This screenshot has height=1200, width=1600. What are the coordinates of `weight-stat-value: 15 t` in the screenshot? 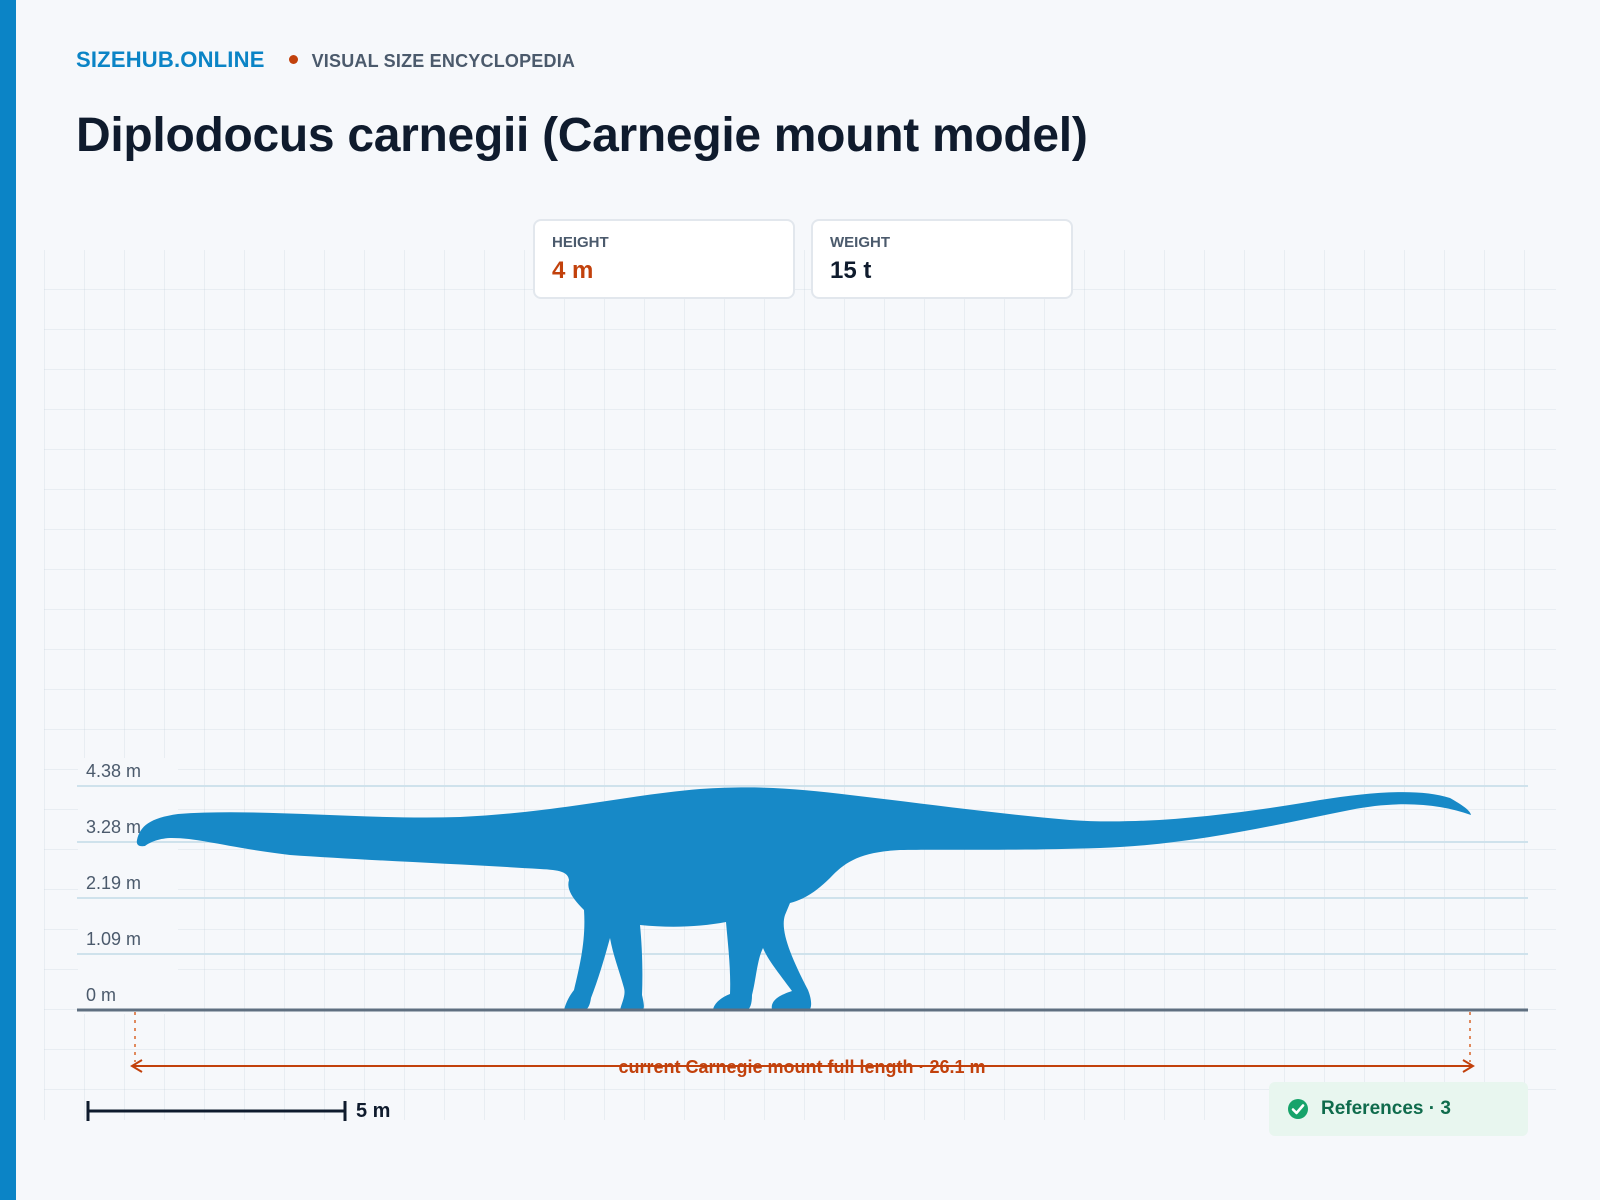 It's located at (851, 270).